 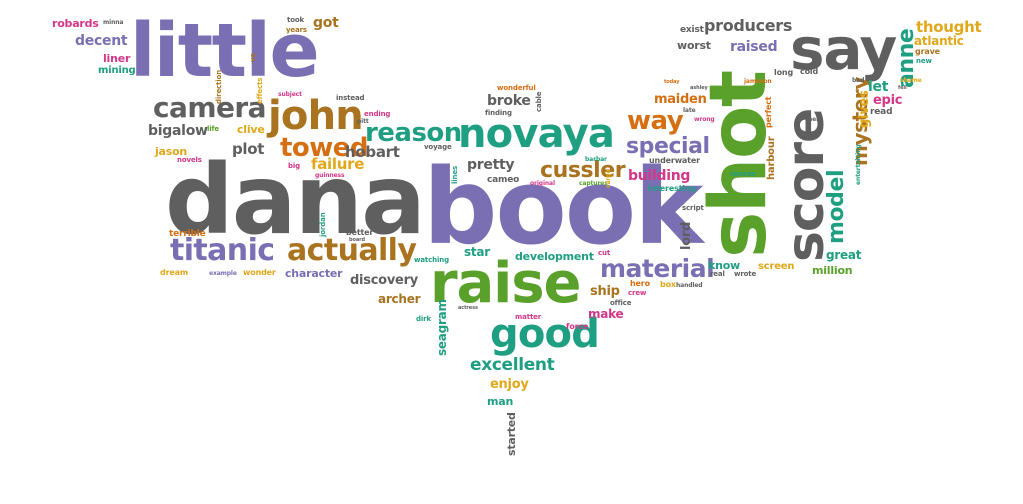 What do you see at coordinates (477, 252) in the screenshot?
I see `word-star: star` at bounding box center [477, 252].